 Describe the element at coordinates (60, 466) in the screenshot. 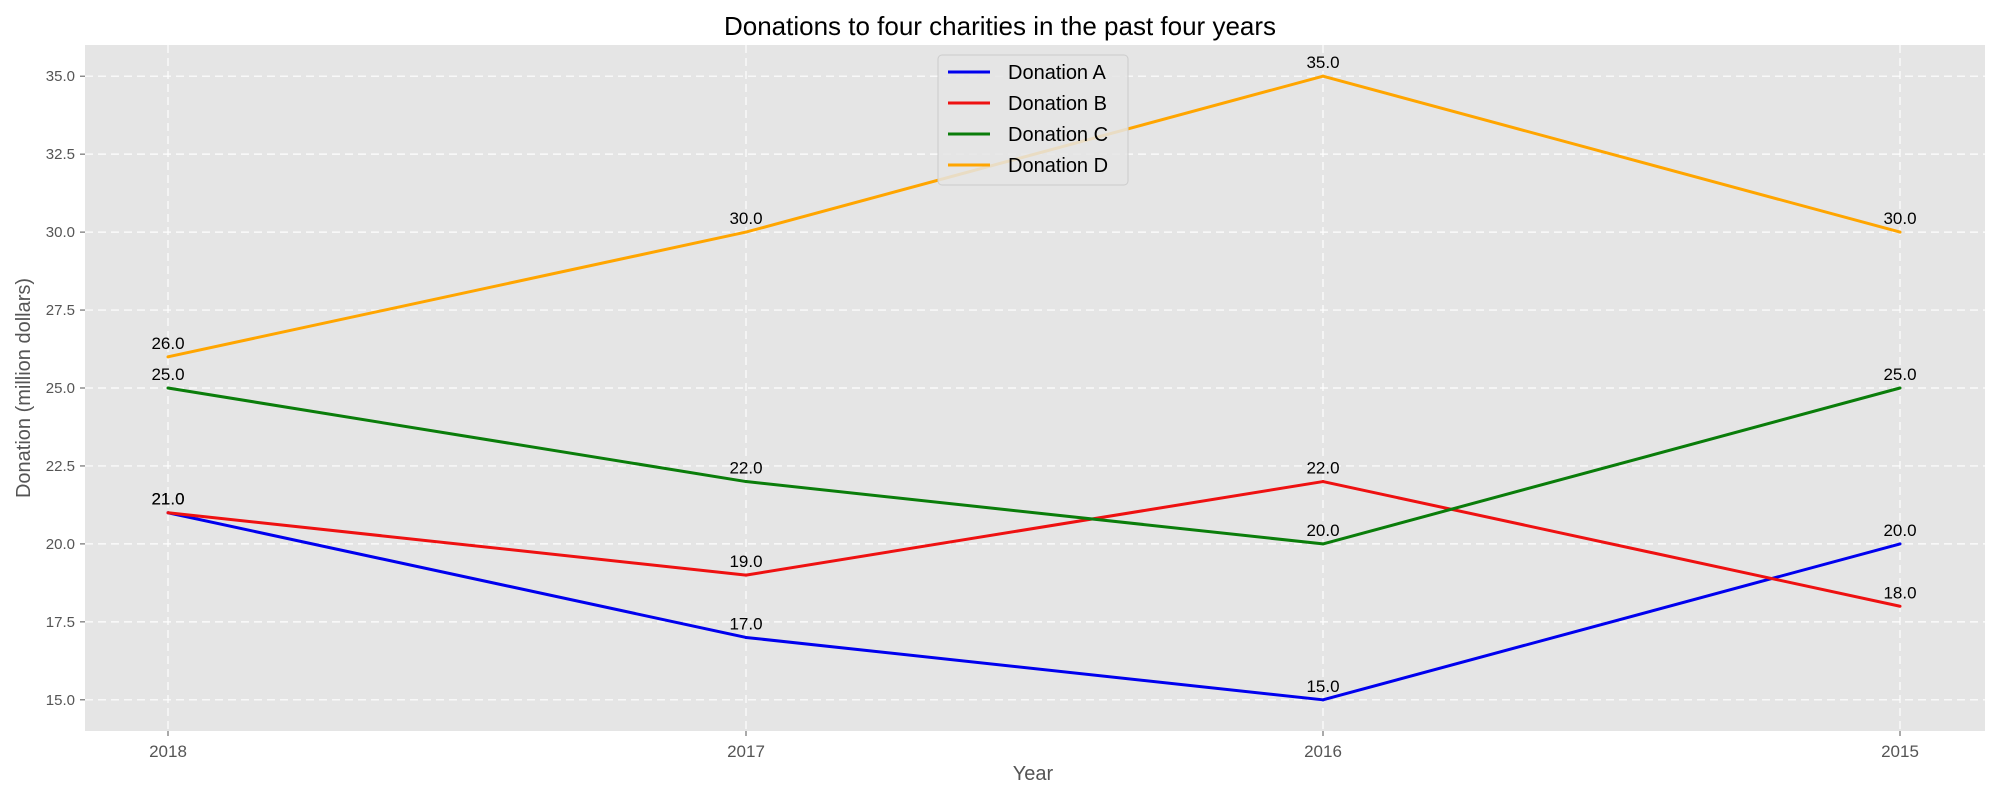

I see `y-tick-label: 22.5` at that location.